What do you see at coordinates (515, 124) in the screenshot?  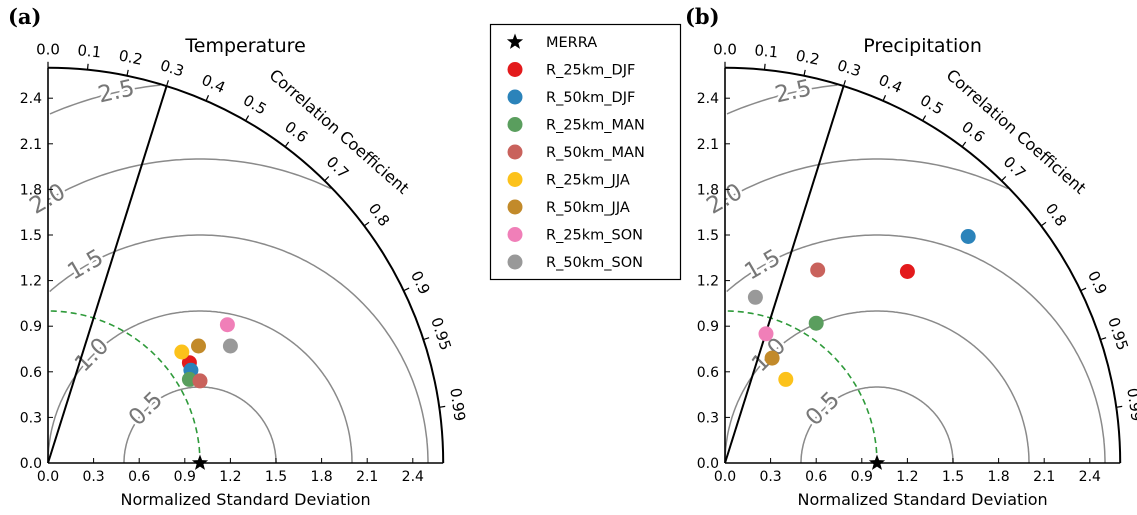 I see `legend-marker-r-25km-man` at bounding box center [515, 124].